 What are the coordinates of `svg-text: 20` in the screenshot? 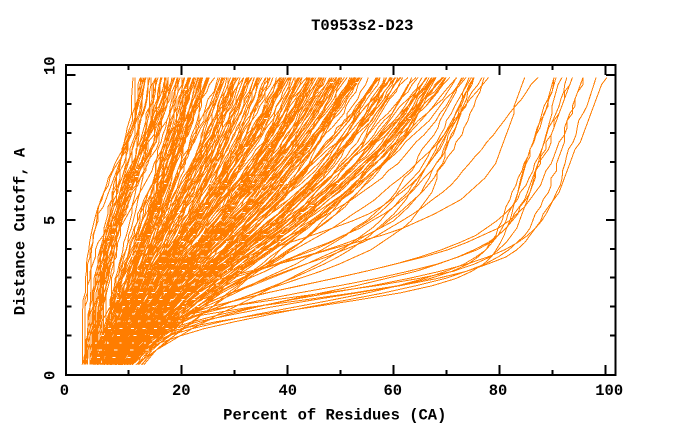 It's located at (181, 391).